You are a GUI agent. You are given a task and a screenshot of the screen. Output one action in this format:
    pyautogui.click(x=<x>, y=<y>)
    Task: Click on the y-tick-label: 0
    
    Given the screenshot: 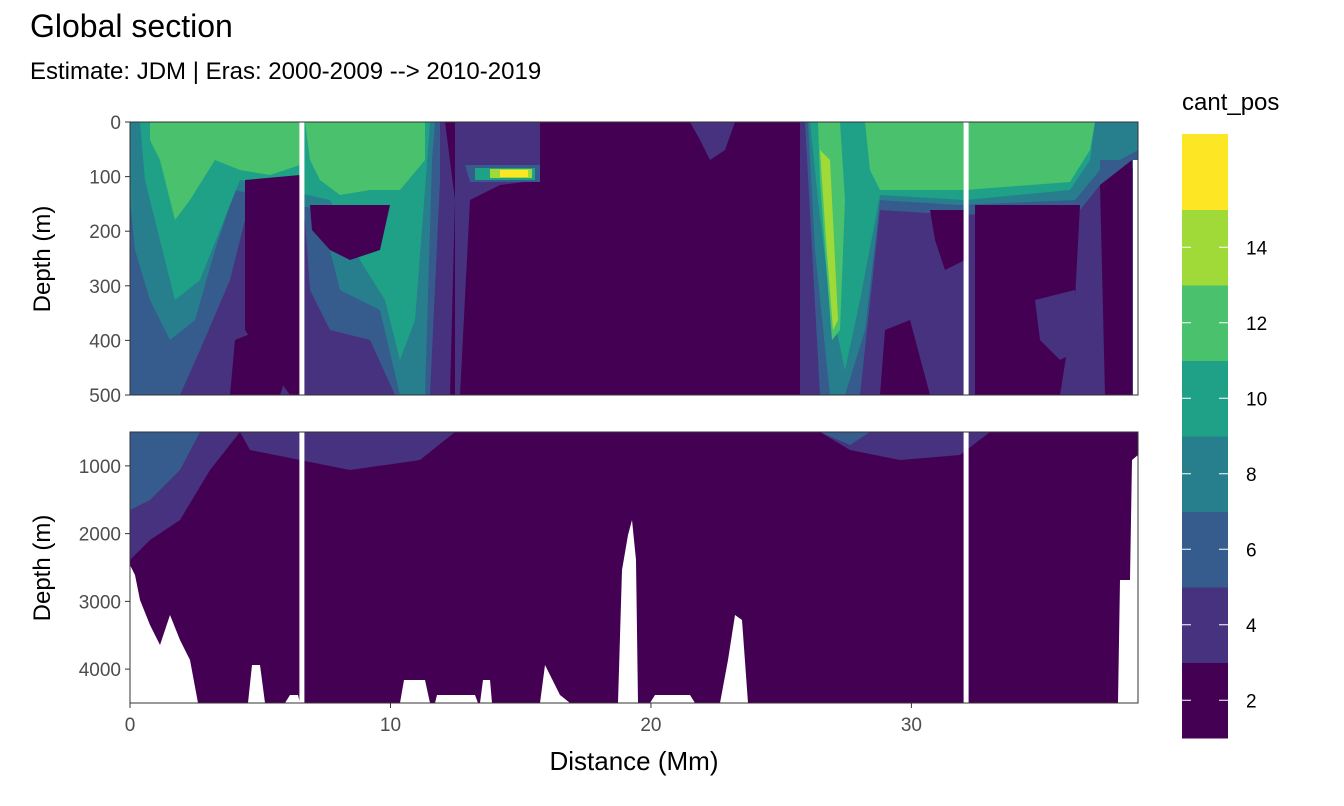 What is the action you would take?
    pyautogui.click(x=115, y=123)
    